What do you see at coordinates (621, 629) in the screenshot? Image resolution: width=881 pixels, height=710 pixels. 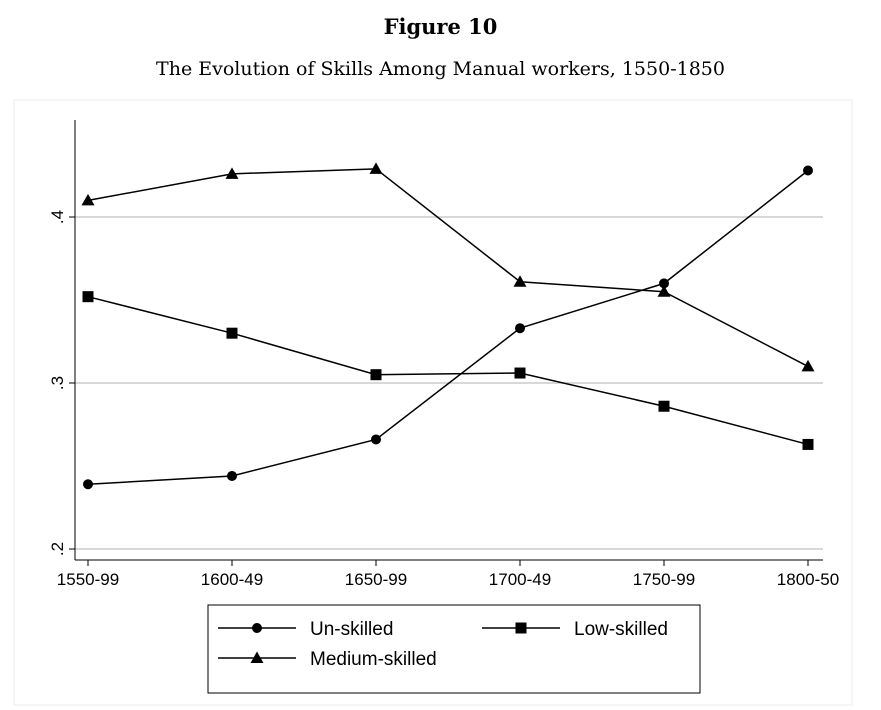 I see `legend-label: Low-skilled` at bounding box center [621, 629].